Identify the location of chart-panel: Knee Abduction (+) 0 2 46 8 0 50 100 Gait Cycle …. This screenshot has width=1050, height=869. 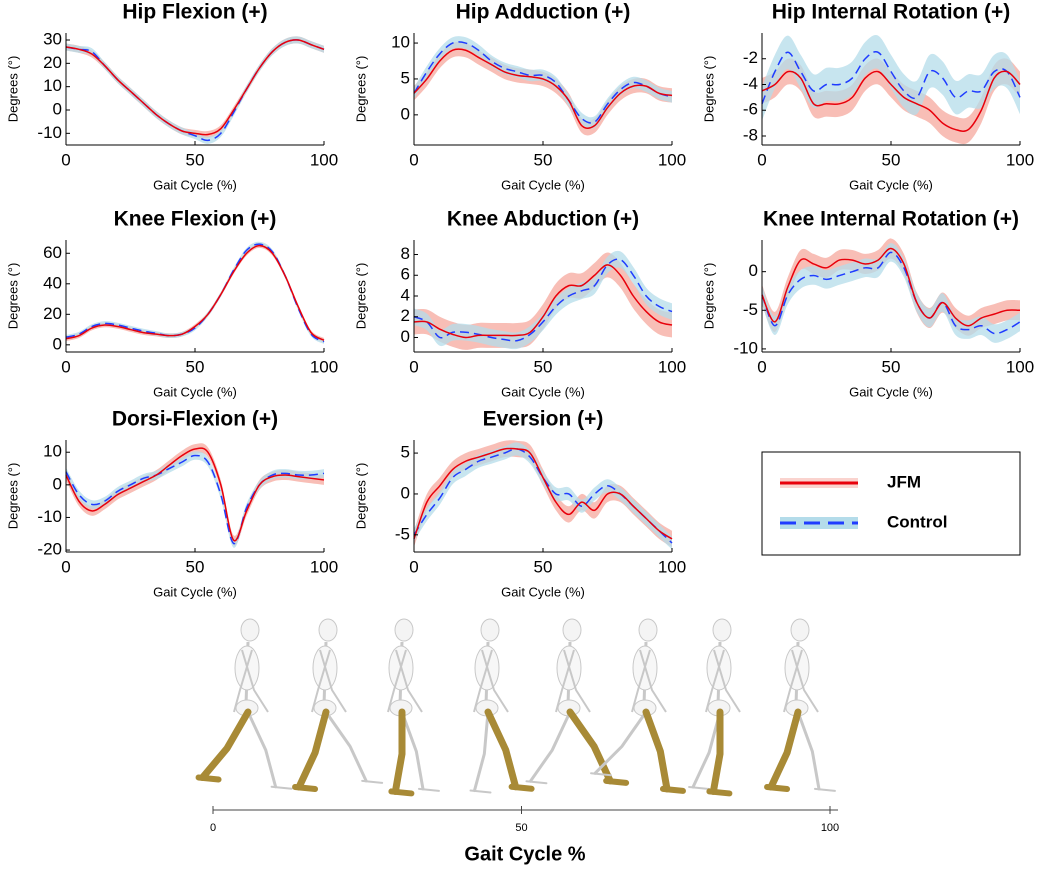
(519, 304).